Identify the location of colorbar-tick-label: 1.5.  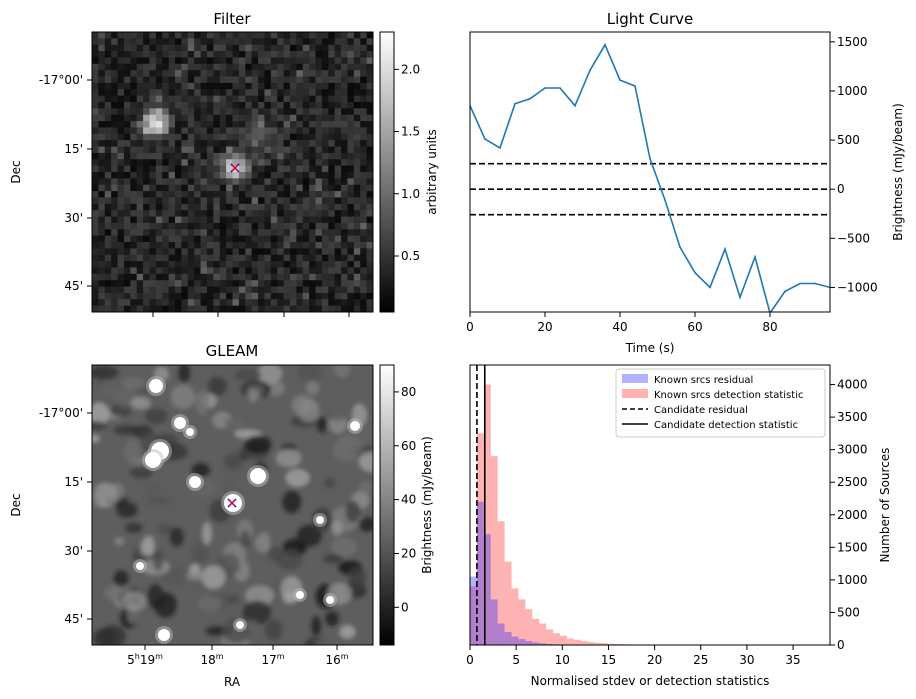
(410, 132).